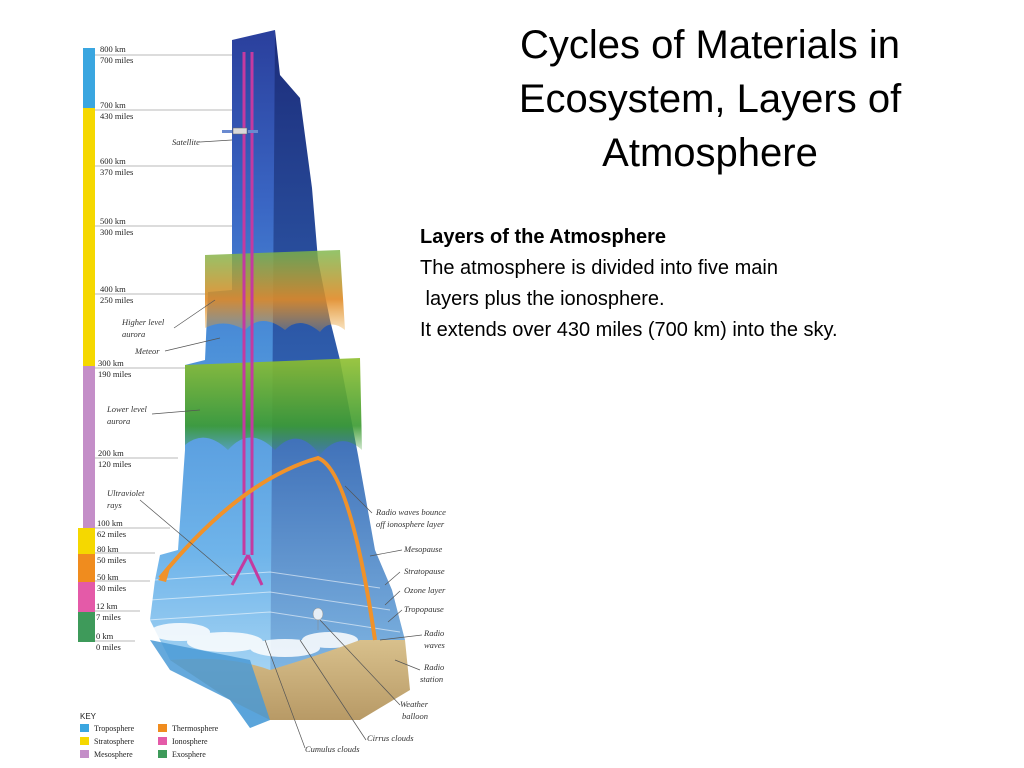 This screenshot has width=1024, height=768. Describe the element at coordinates (433, 667) in the screenshot. I see `label-radio-station: Radio` at that location.